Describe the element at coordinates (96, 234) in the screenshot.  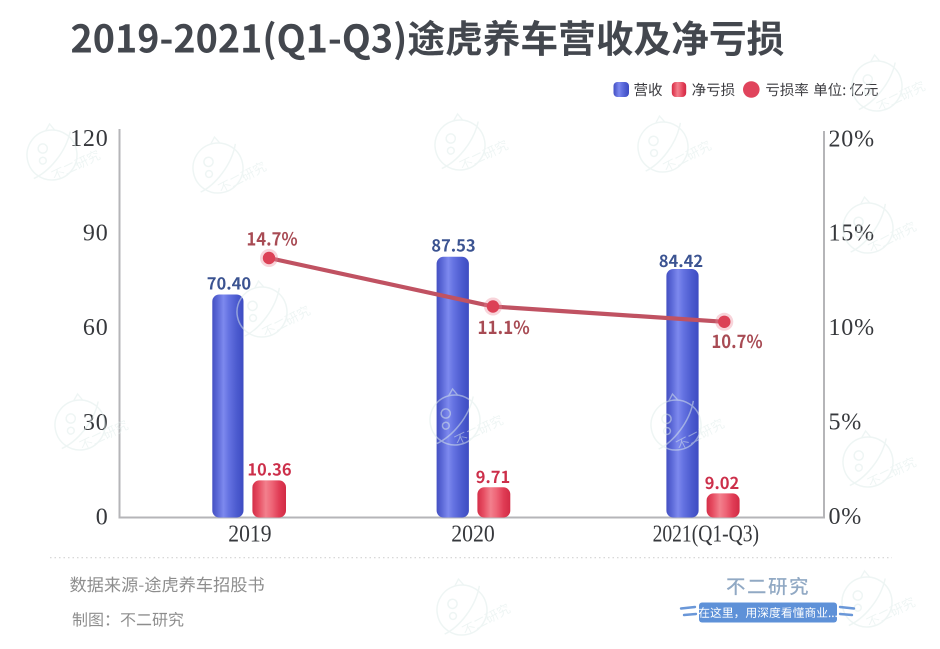
I see `svg-text: 90` at that location.